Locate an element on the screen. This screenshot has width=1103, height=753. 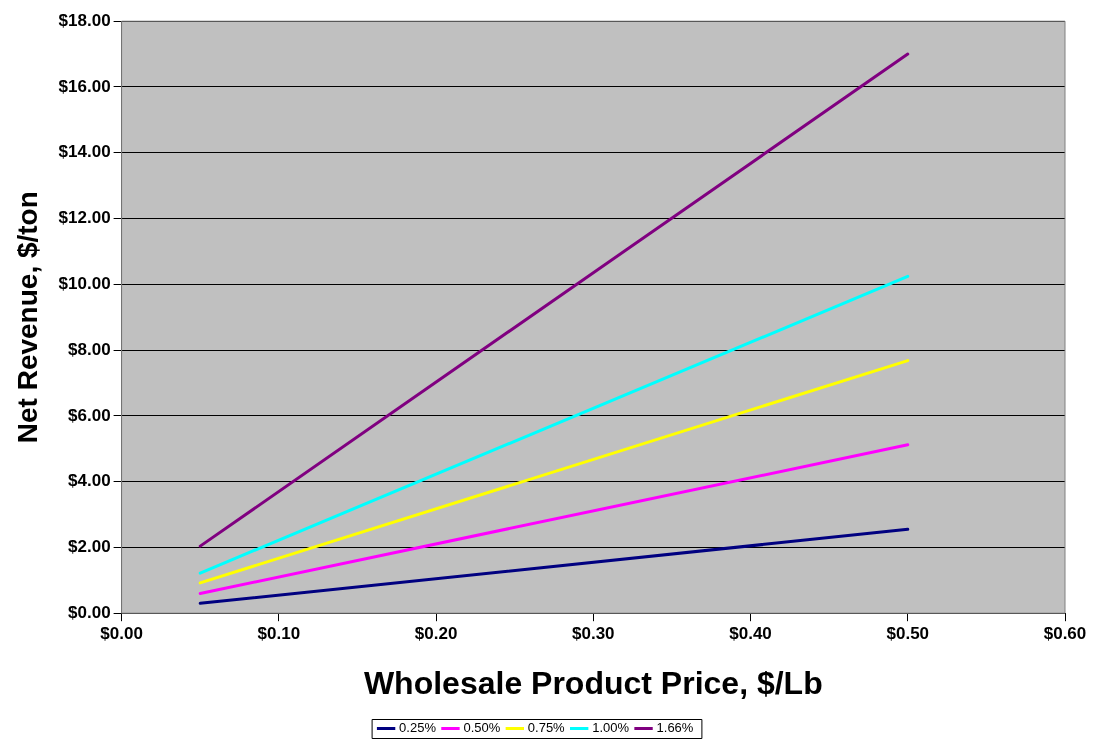
y-tick-label: $10.00 is located at coordinates (84, 283).